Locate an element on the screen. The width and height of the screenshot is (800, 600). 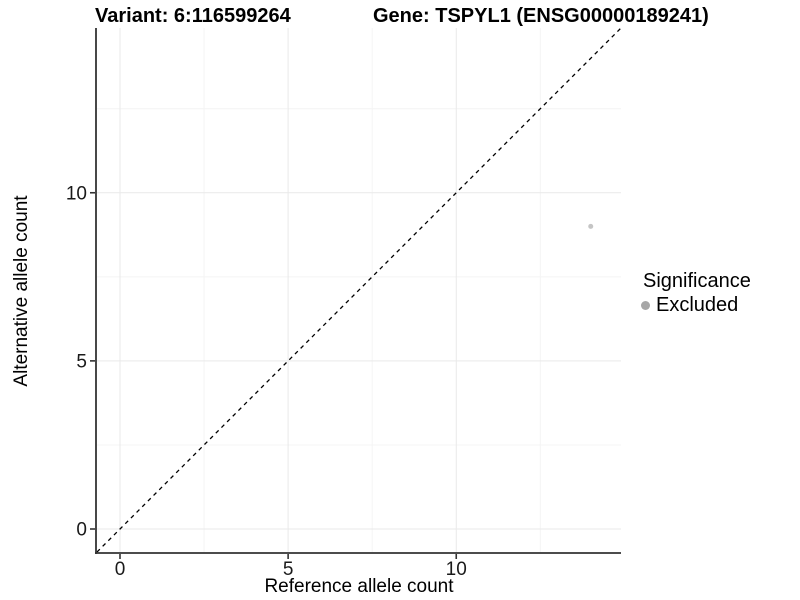
legend-item-excluded: Excluded is located at coordinates (696, 305).